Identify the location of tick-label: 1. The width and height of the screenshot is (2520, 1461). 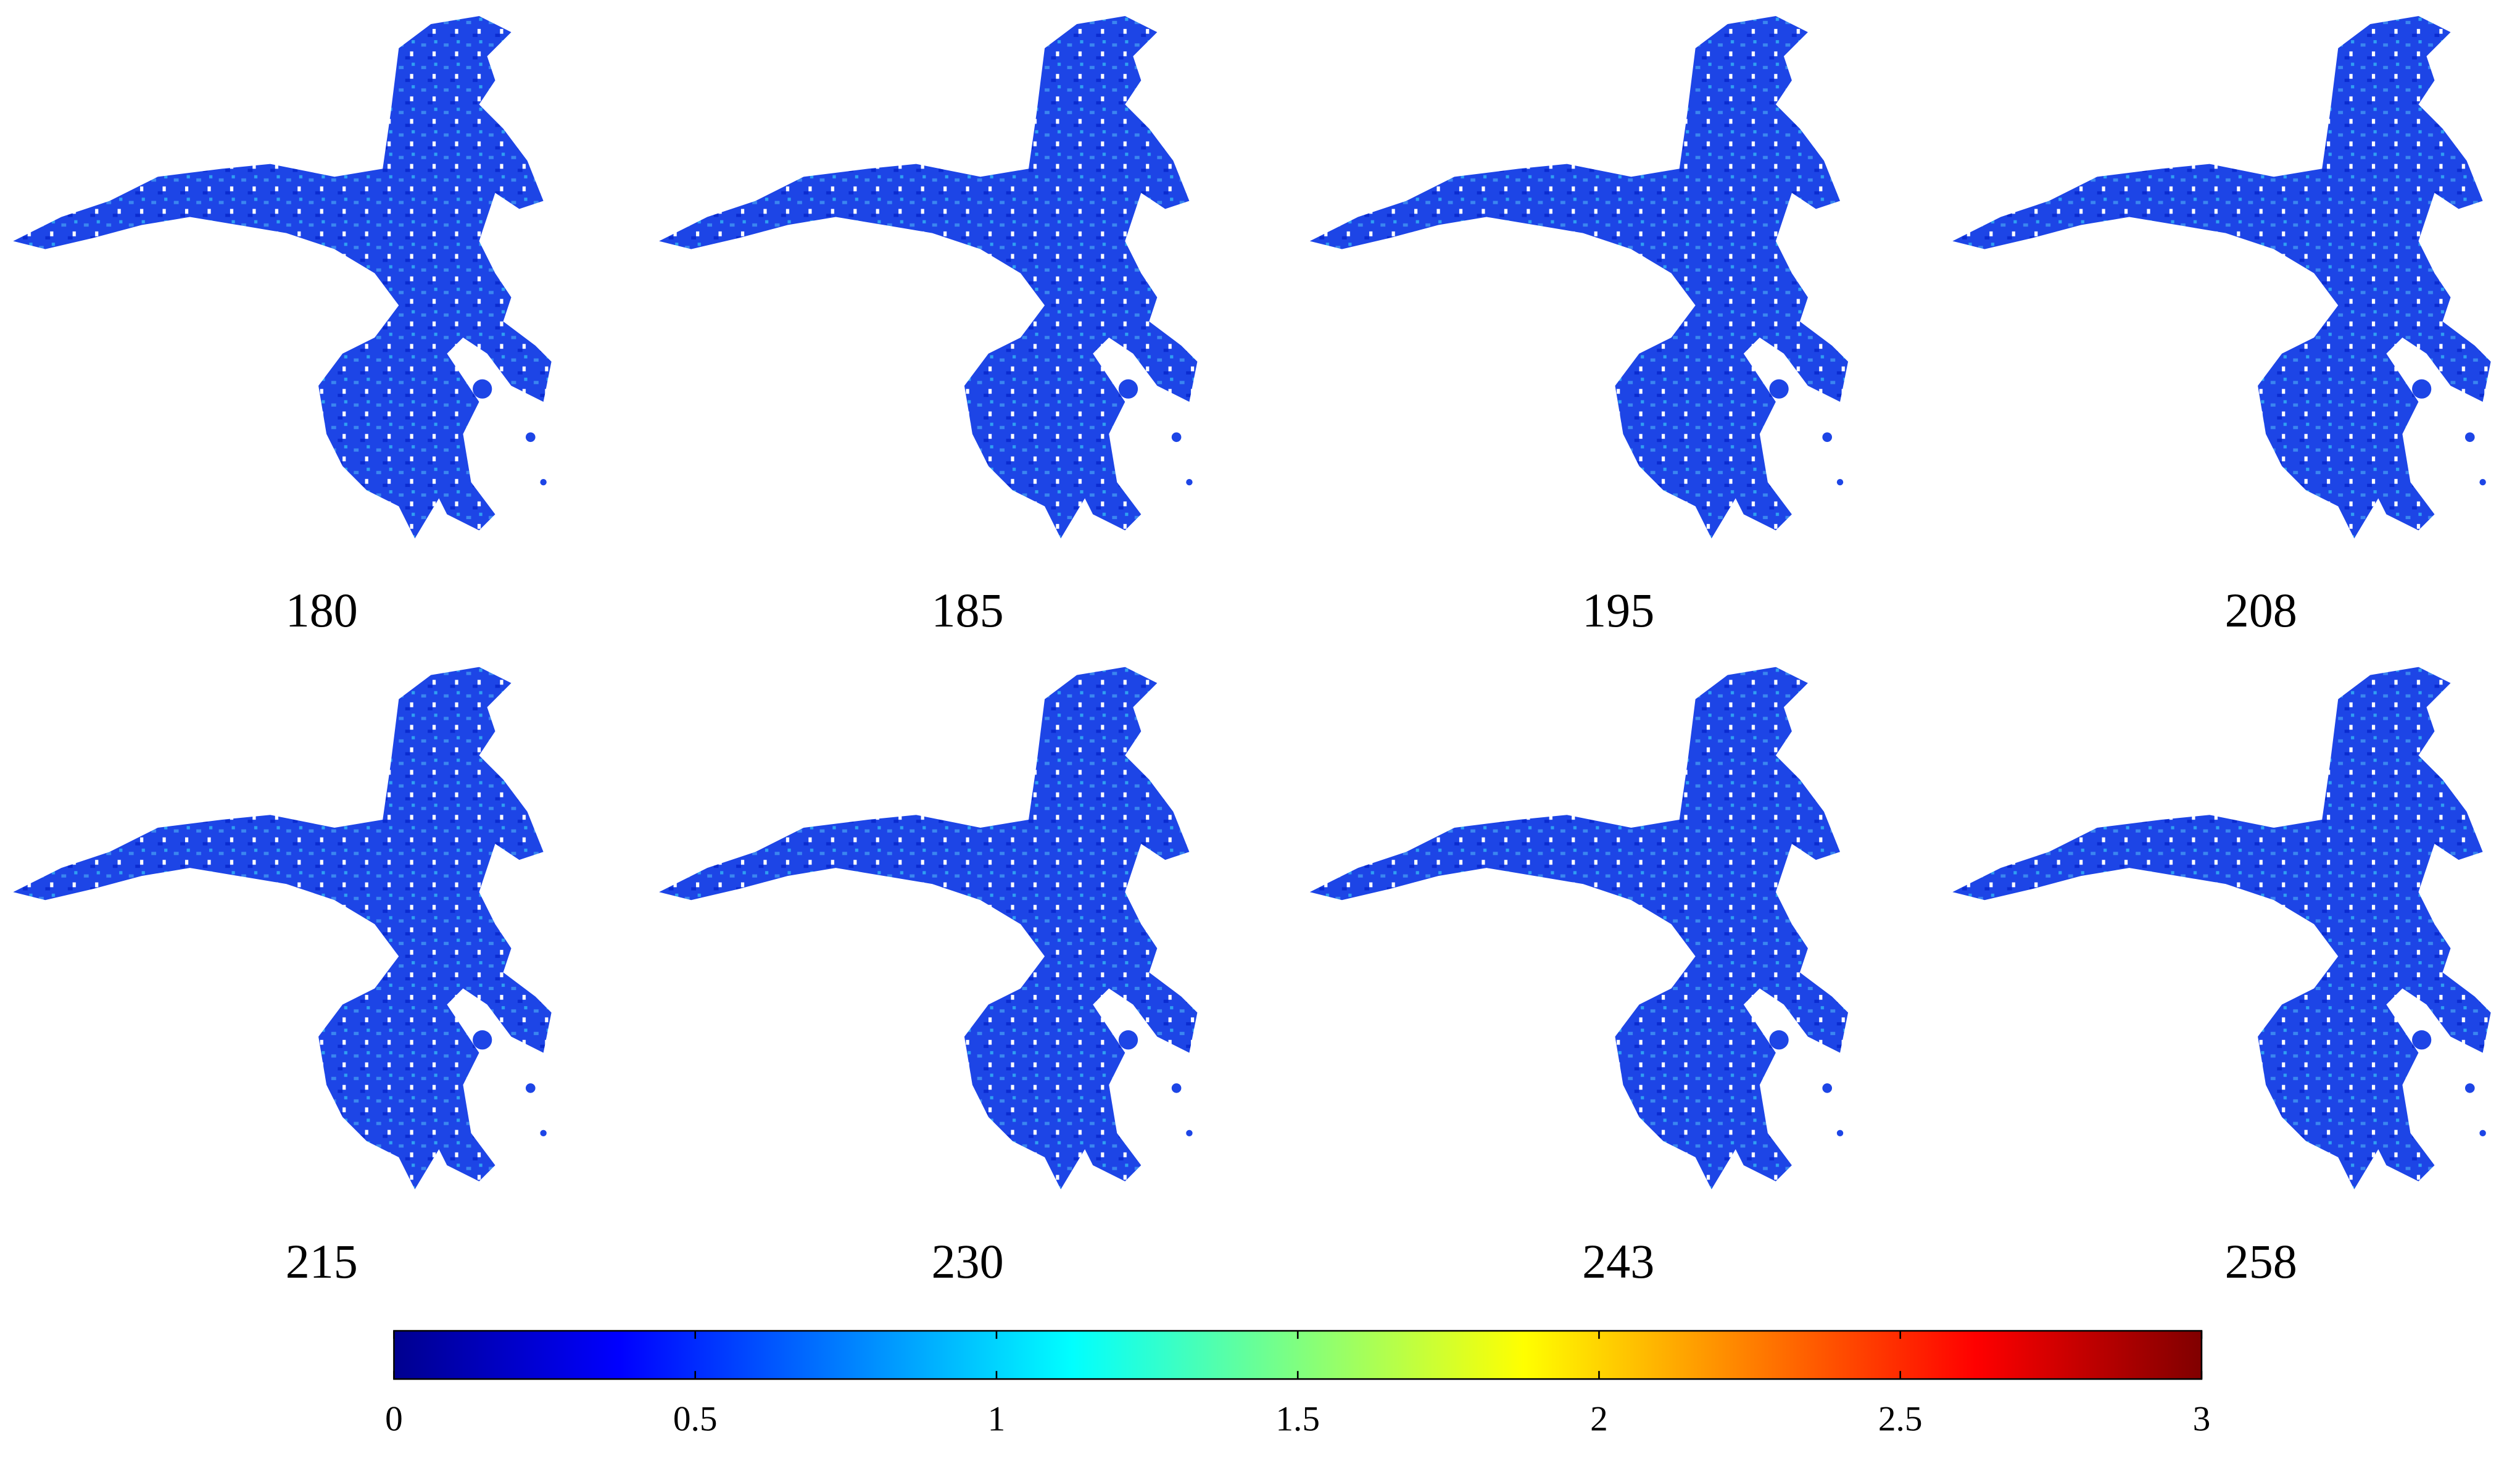
(997, 1419).